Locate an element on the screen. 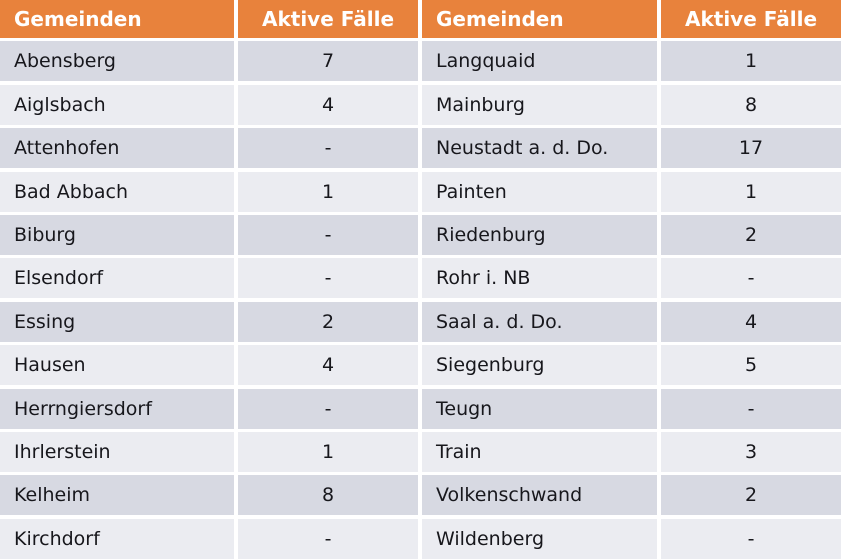 Image resolution: width=841 pixels, height=559 pixels. active-cases-cell: 3 is located at coordinates (751, 451).